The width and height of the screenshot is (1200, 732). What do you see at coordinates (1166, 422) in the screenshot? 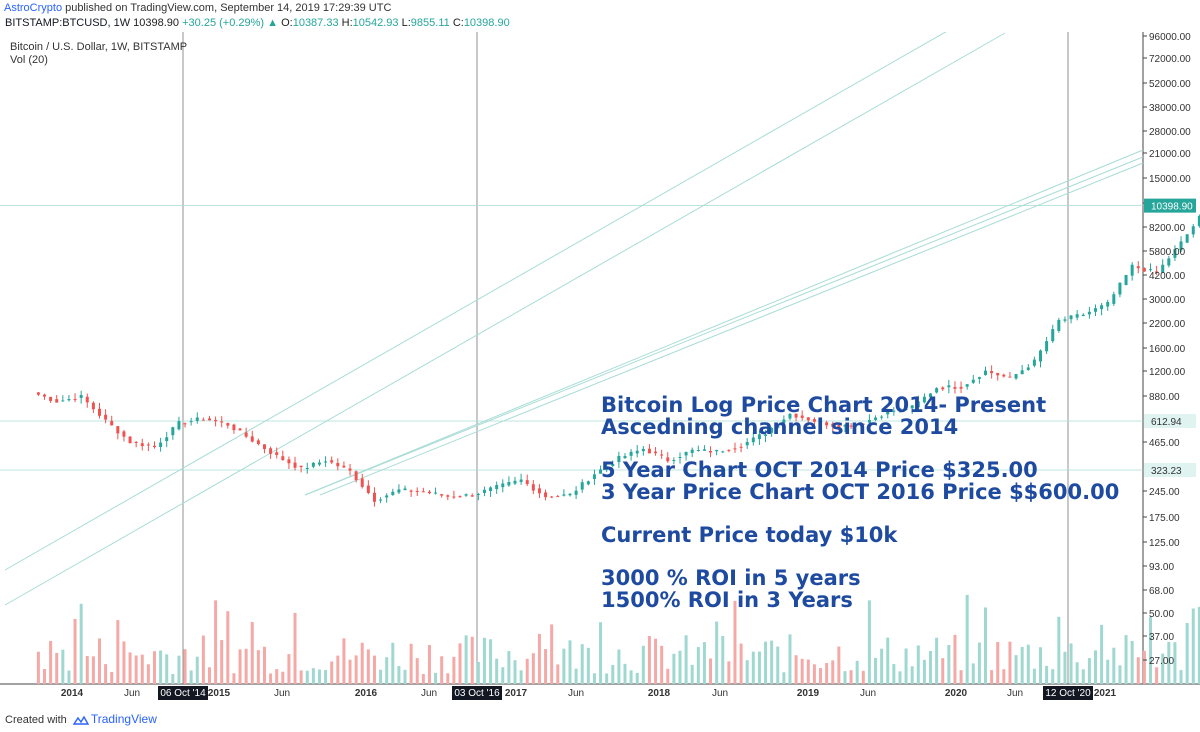
I see `price-label: 612.94` at bounding box center [1166, 422].